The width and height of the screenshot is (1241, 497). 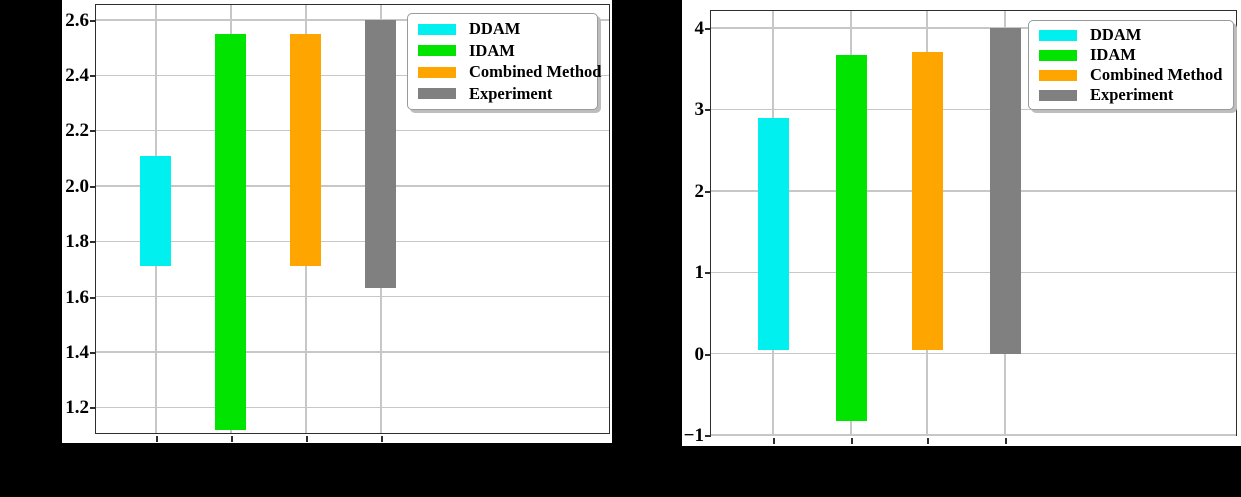 I want to click on y-tick-label: 1.8, so click(x=77, y=242).